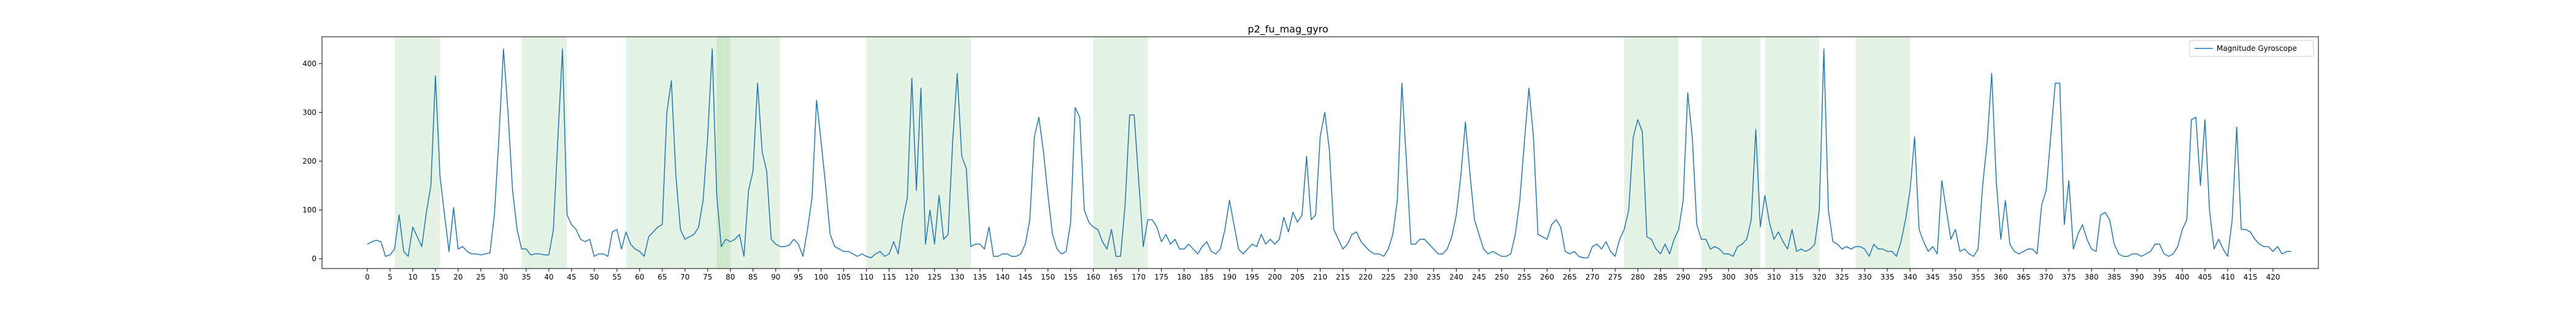 The width and height of the screenshot is (2576, 309). Describe the element at coordinates (1661, 277) in the screenshot. I see `x-tick-label: 285` at that location.